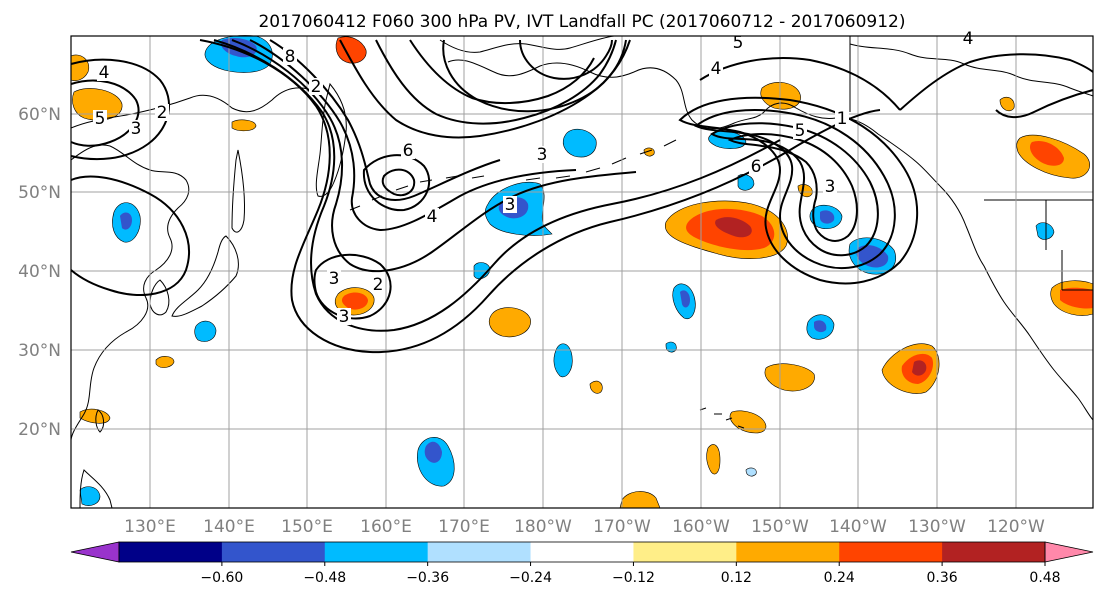 The image size is (1105, 601). I want to click on lon-label: 140°E, so click(229, 527).